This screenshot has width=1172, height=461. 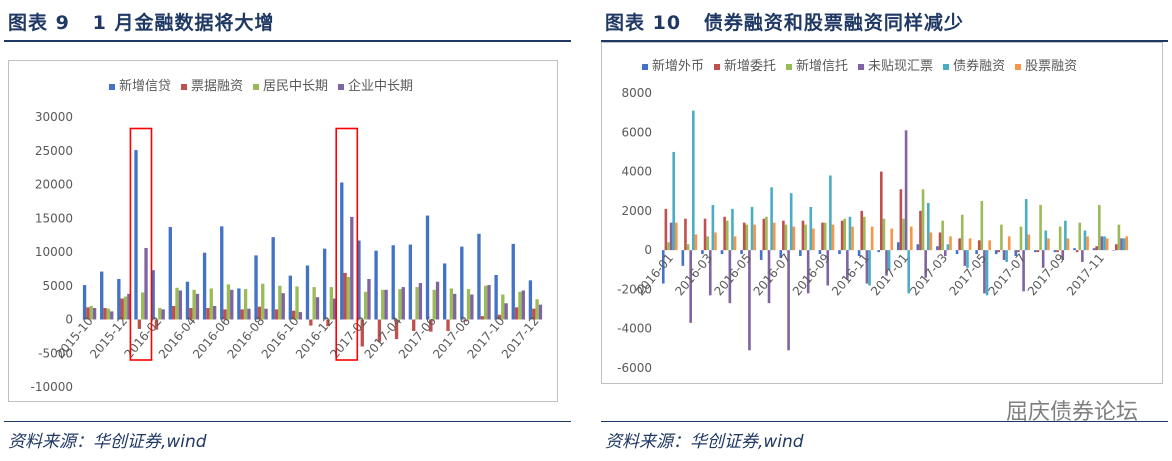 What do you see at coordinates (673, 64) in the screenshot?
I see `legend-item: 新增外币` at bounding box center [673, 64].